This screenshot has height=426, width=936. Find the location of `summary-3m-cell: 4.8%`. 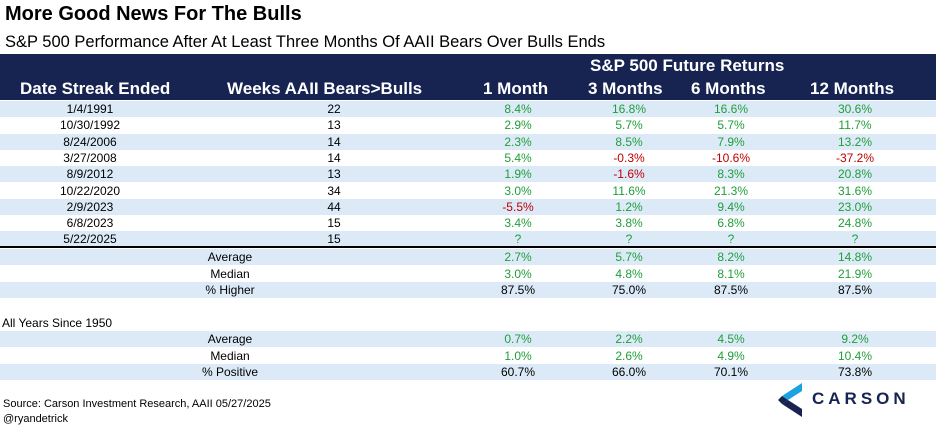

summary-3m-cell: 4.8% is located at coordinates (629, 273).